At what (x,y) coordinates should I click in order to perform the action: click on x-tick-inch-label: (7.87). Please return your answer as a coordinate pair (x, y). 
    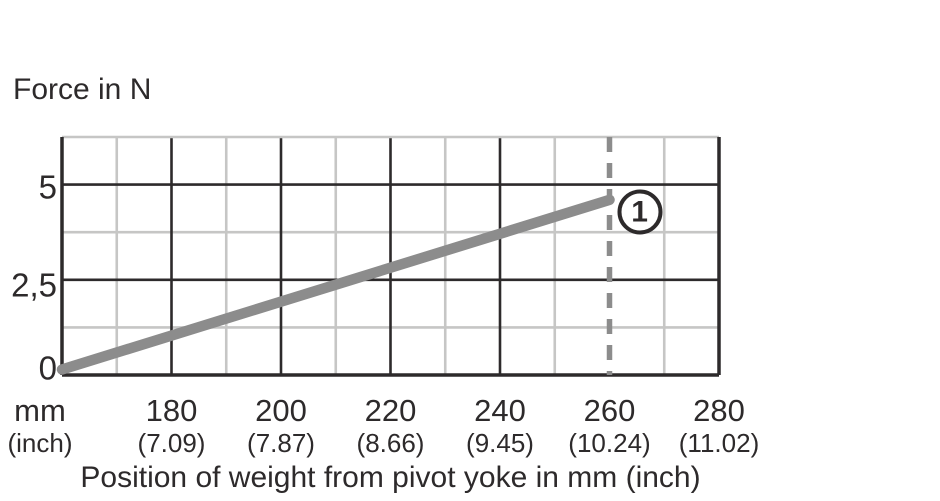
    Looking at the image, I should click on (281, 443).